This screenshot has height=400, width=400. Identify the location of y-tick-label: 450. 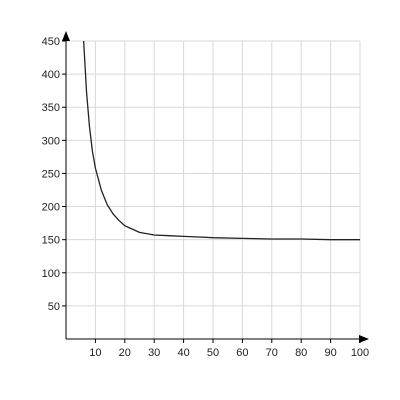
(51, 42).